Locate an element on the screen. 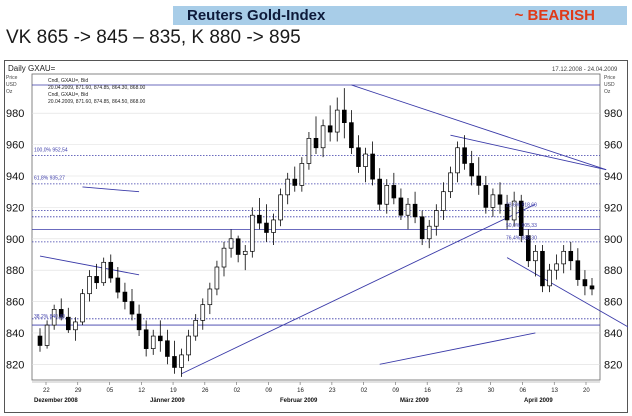  chart-date-range: 17.12.2008 - 24.04.2009 is located at coordinates (585, 70).